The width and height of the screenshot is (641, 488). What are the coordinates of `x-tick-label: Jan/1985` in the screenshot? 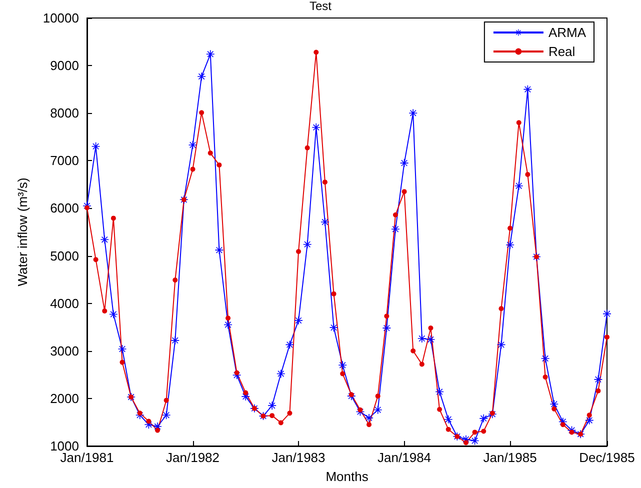 It's located at (510, 457).